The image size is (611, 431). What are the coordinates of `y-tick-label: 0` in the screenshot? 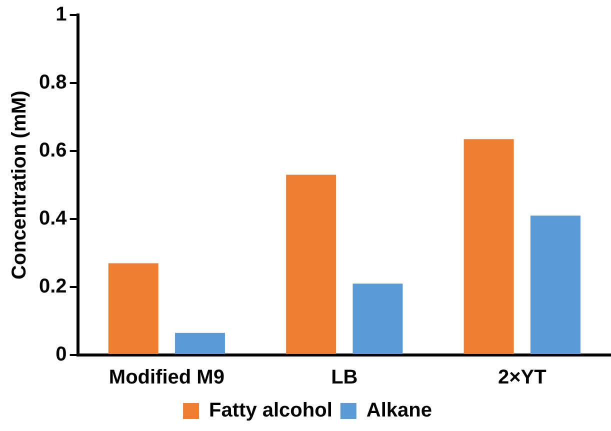 It's located at (61, 355).